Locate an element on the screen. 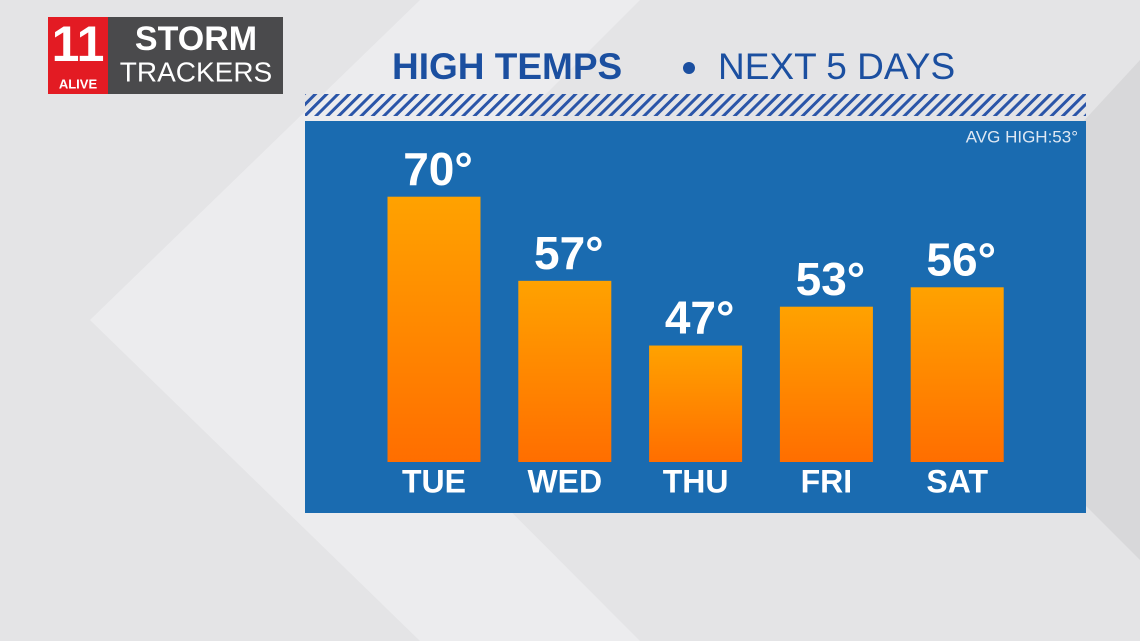 The image size is (1140, 641). value-label: 70° is located at coordinates (438, 169).